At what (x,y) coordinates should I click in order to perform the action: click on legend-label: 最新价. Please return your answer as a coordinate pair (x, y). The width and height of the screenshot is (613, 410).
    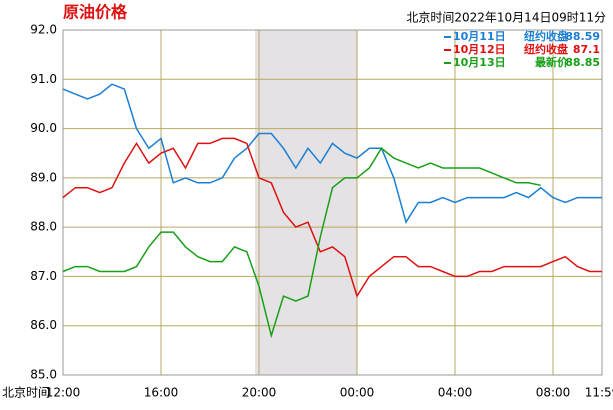
    Looking at the image, I should click on (552, 62).